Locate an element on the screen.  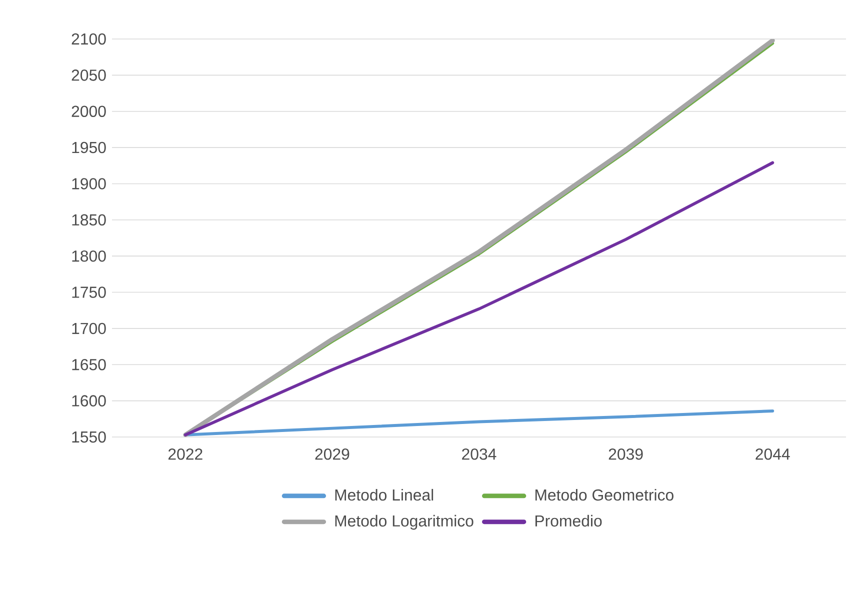
y-tick-label: 1600 is located at coordinates (89, 400).